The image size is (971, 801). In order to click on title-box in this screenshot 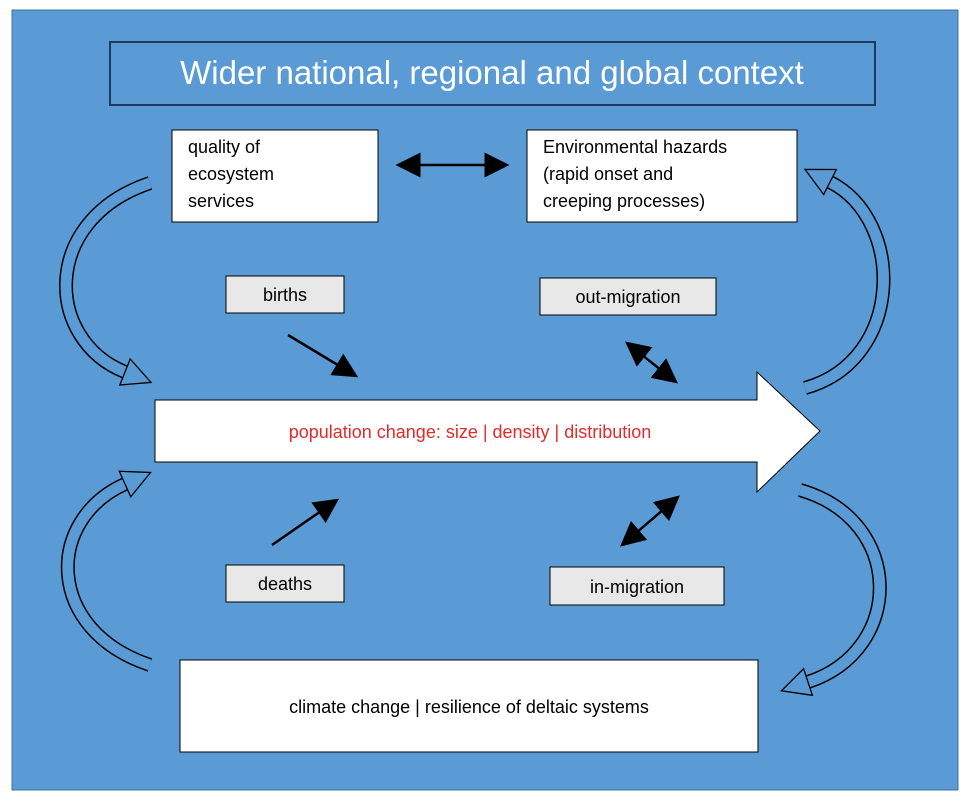, I will do `click(492, 73)`.